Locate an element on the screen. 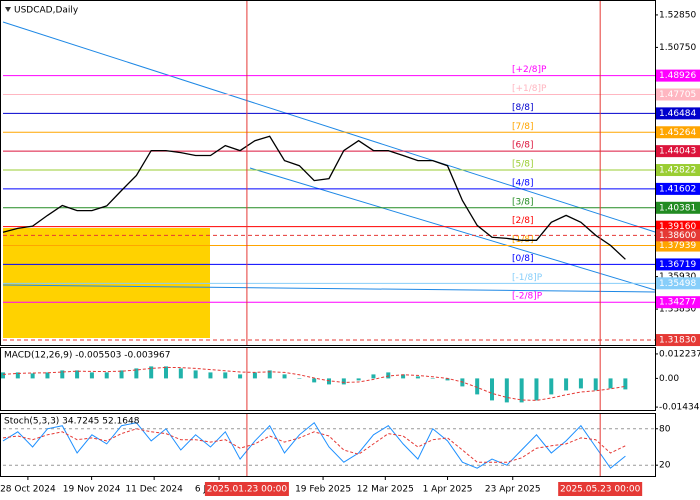 The image size is (700, 500). date-marker-label: 2025.05.23 00:00 is located at coordinates (600, 490).